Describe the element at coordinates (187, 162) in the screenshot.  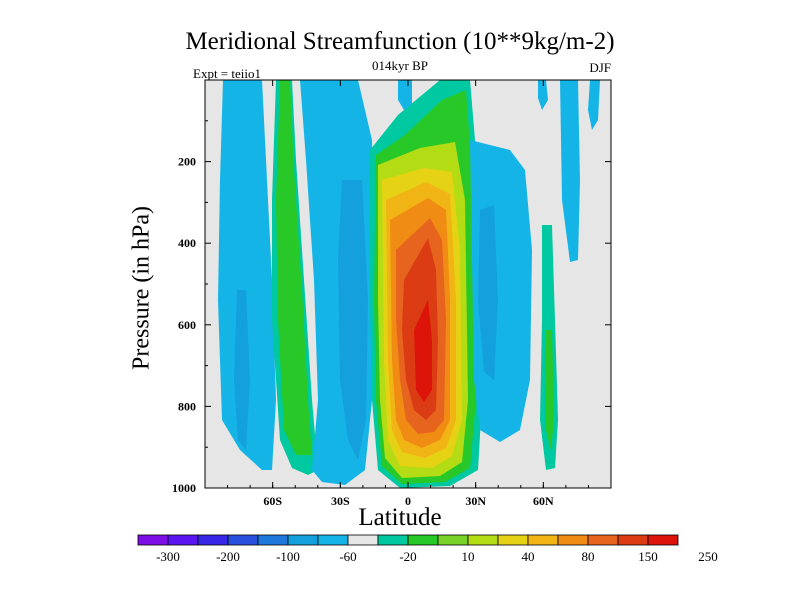
I see `y-tick-label: 200` at that location.